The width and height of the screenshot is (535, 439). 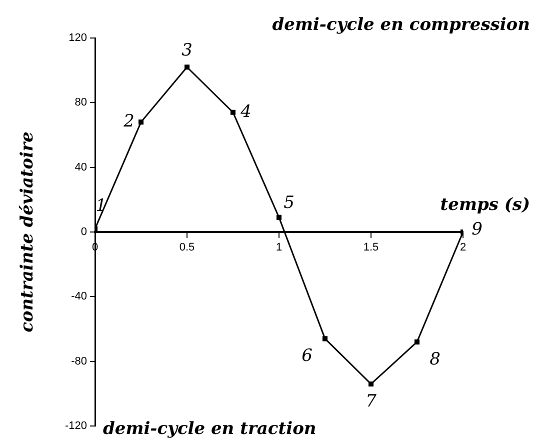 What do you see at coordinates (485, 204) in the screenshot?
I see `x-axis-title: temps (s)` at bounding box center [485, 204].